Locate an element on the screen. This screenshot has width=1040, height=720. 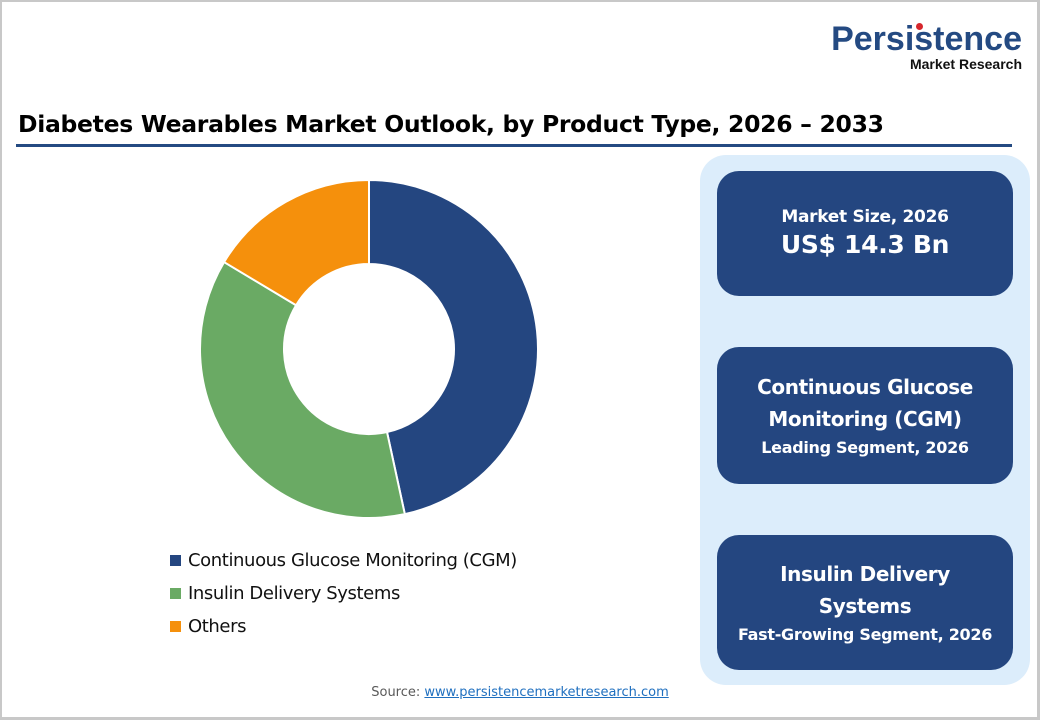
leading-segment-name-line1: Continuous Glucose is located at coordinates (865, 386).